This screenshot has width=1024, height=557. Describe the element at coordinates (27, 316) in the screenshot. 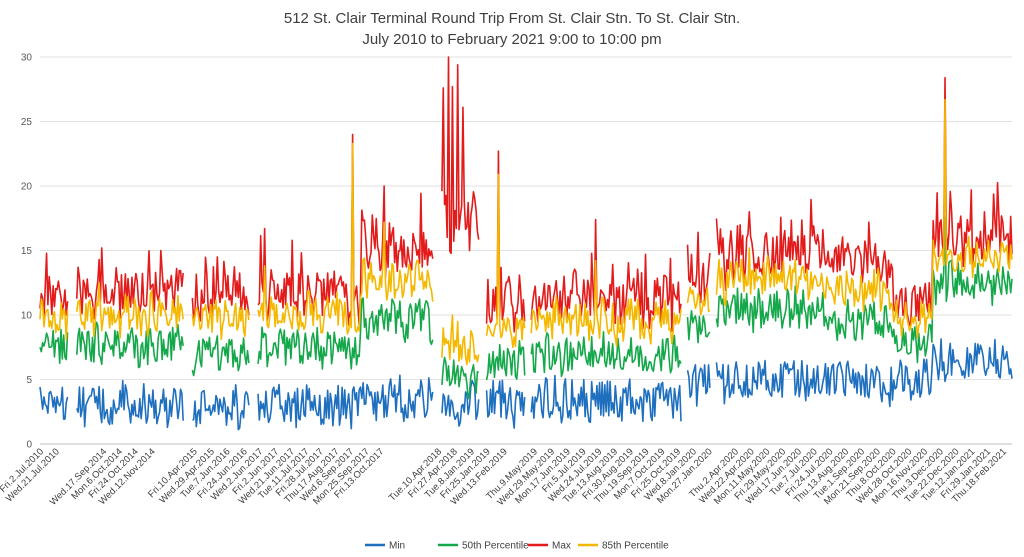

I see `y-tick-label: 10` at that location.